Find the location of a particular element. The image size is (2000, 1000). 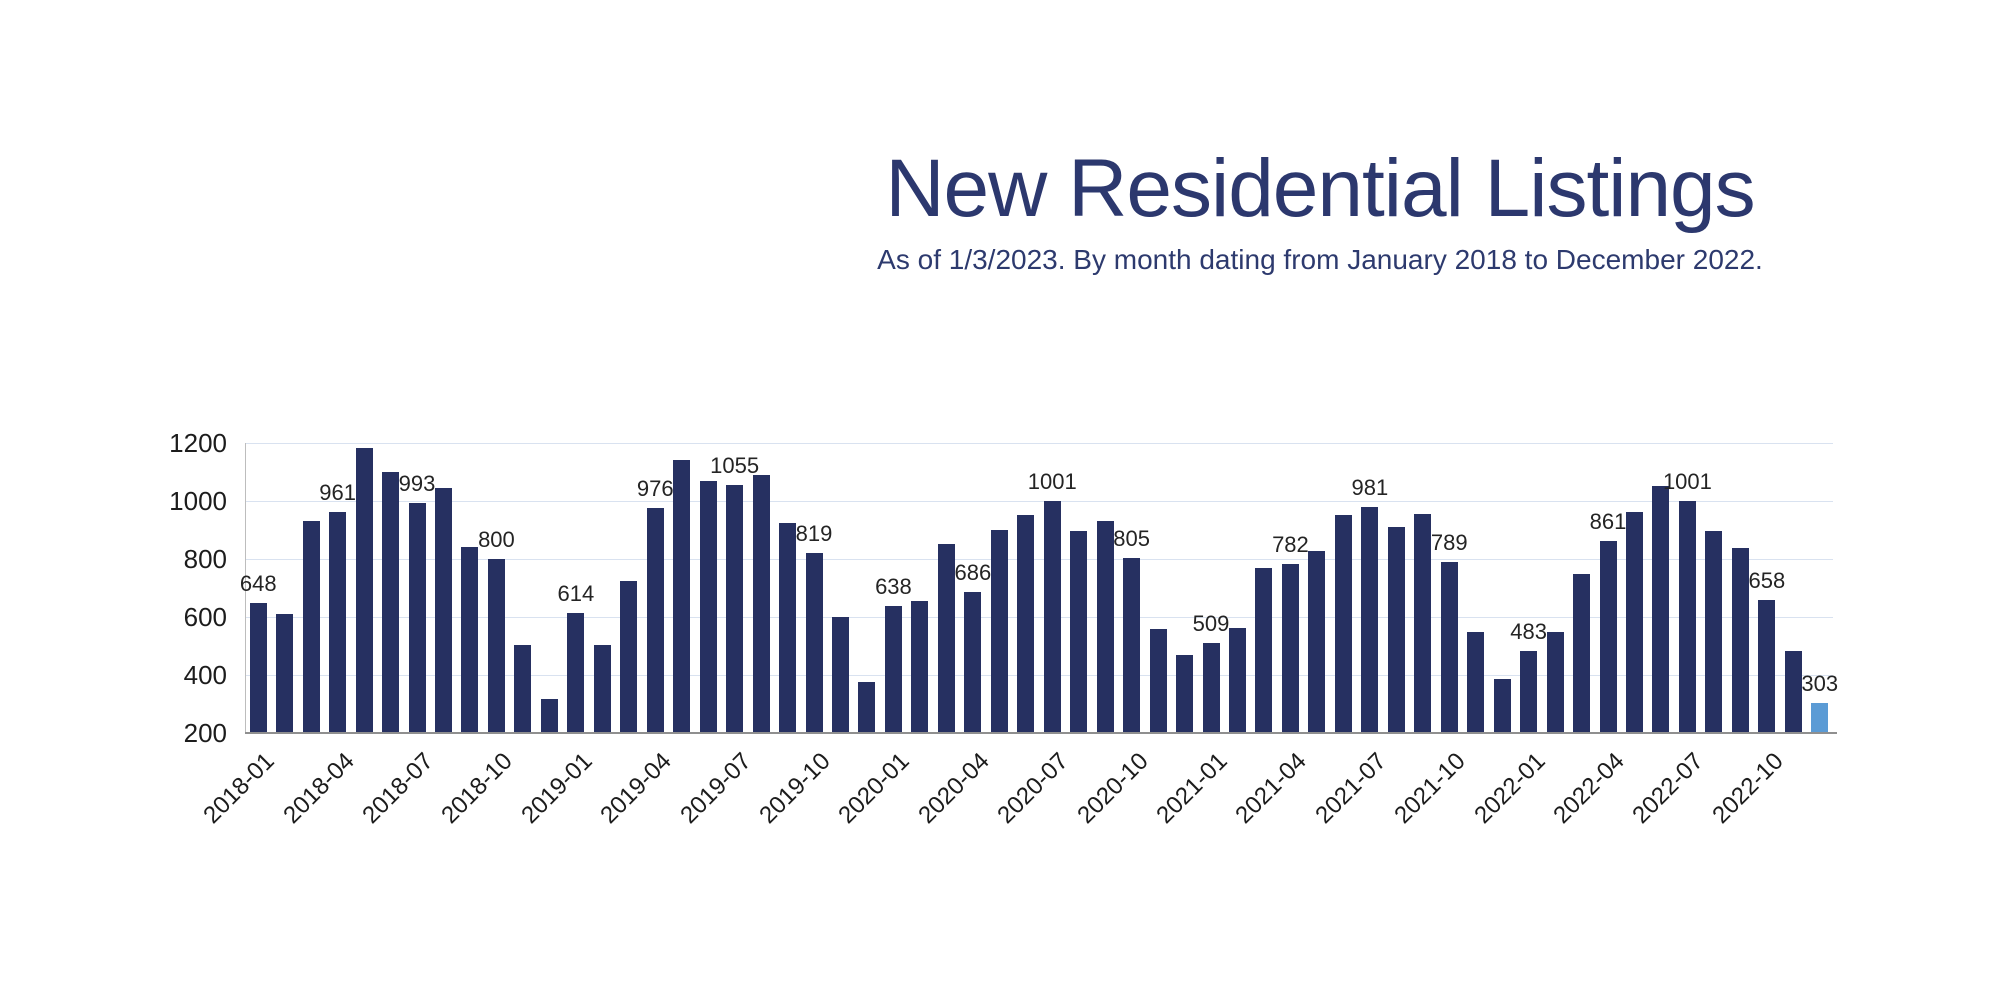

y-axis-tick-label: 400 is located at coordinates (205, 675).